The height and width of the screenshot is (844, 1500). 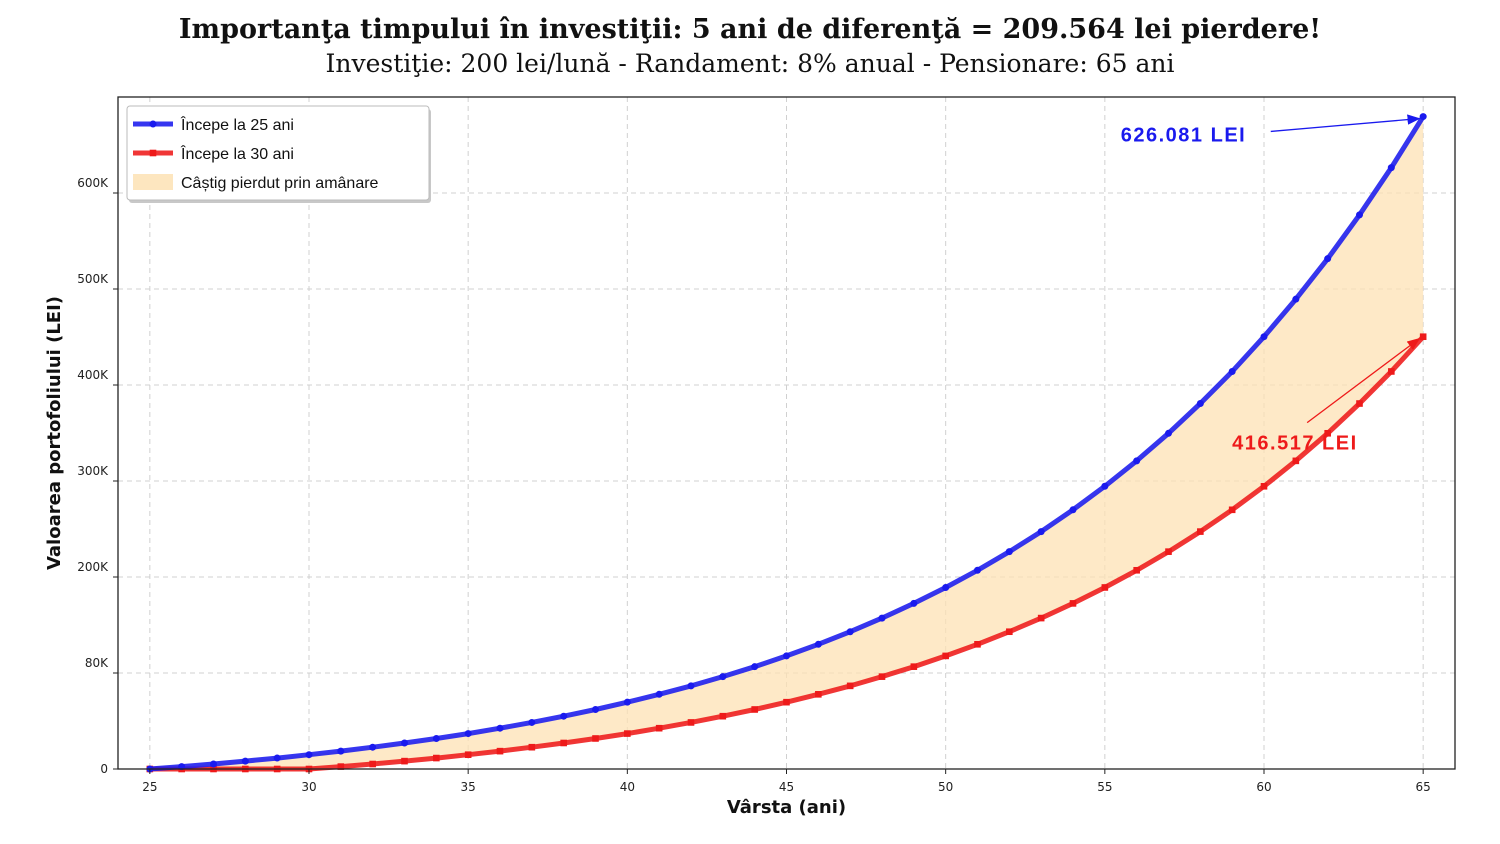 What do you see at coordinates (149, 787) in the screenshot?
I see `x-tick-label: 25` at bounding box center [149, 787].